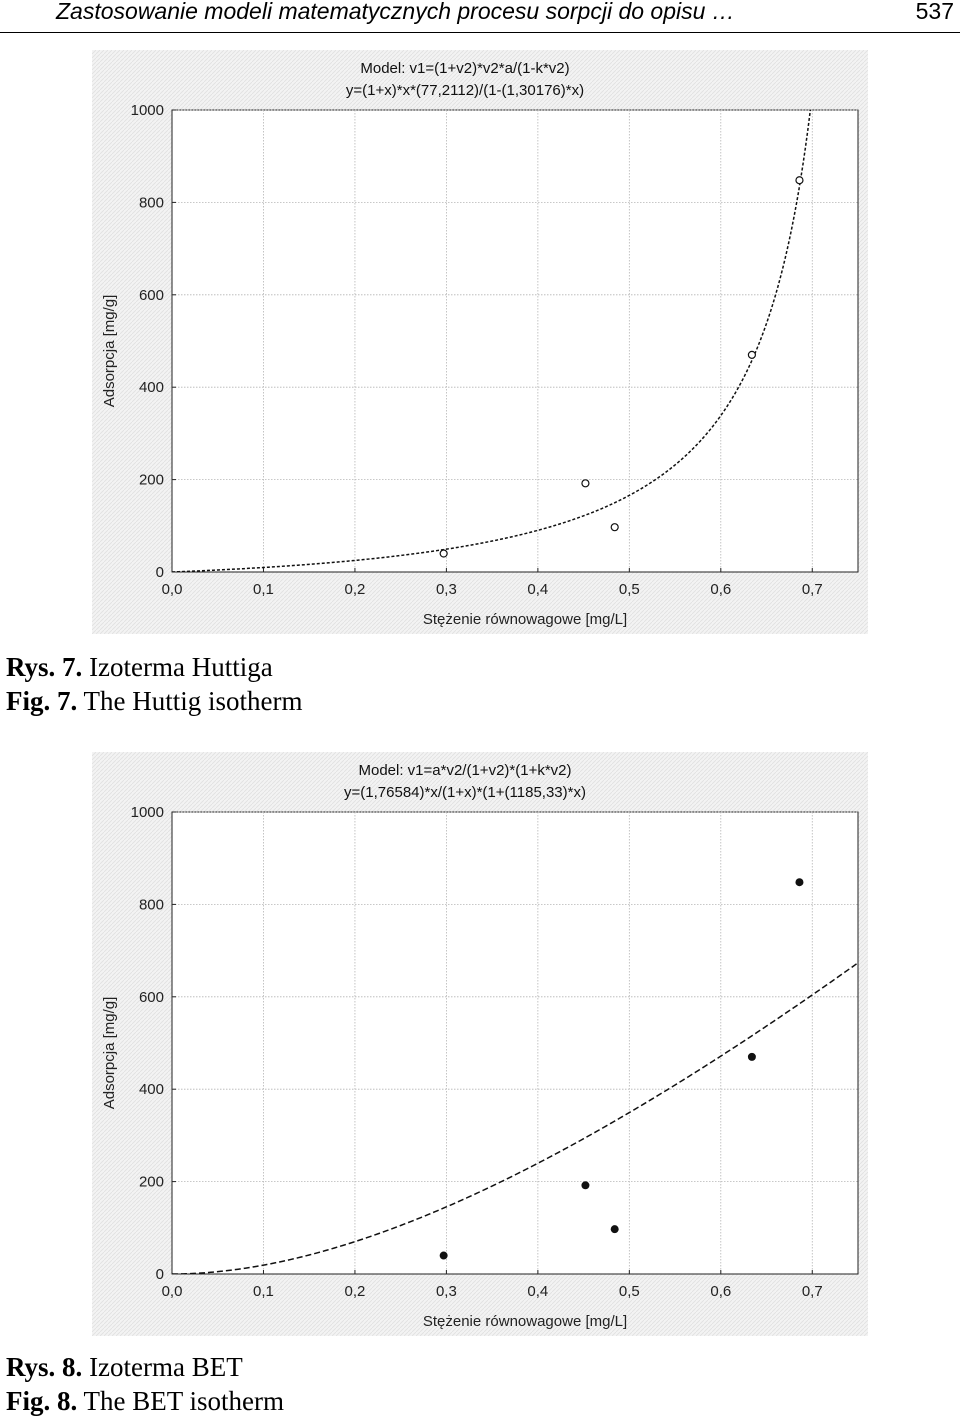  I want to click on caption-fig7-pl: Rys. 7. Izoterma Huttiga, so click(154, 667).